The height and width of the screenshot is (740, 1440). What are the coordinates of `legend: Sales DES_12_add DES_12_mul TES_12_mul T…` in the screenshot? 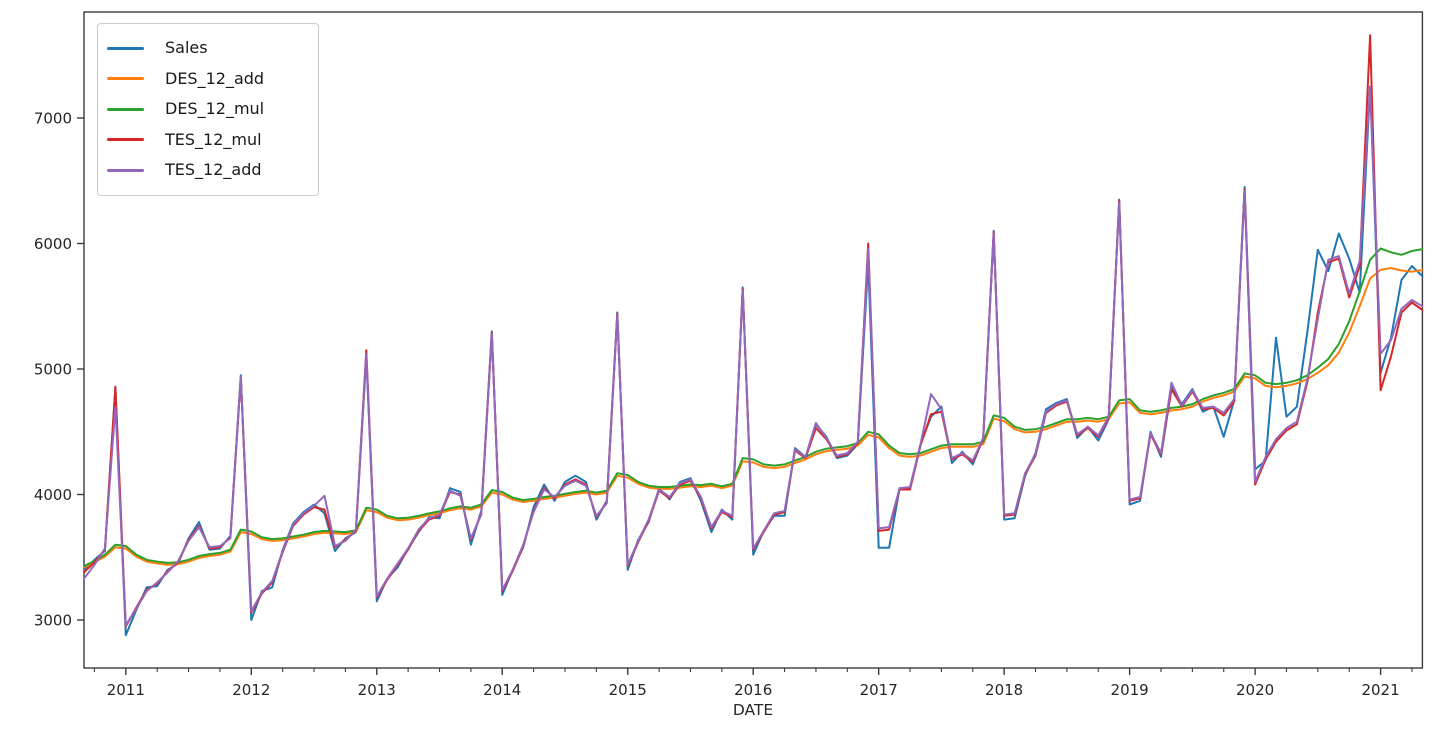 It's located at (208, 109).